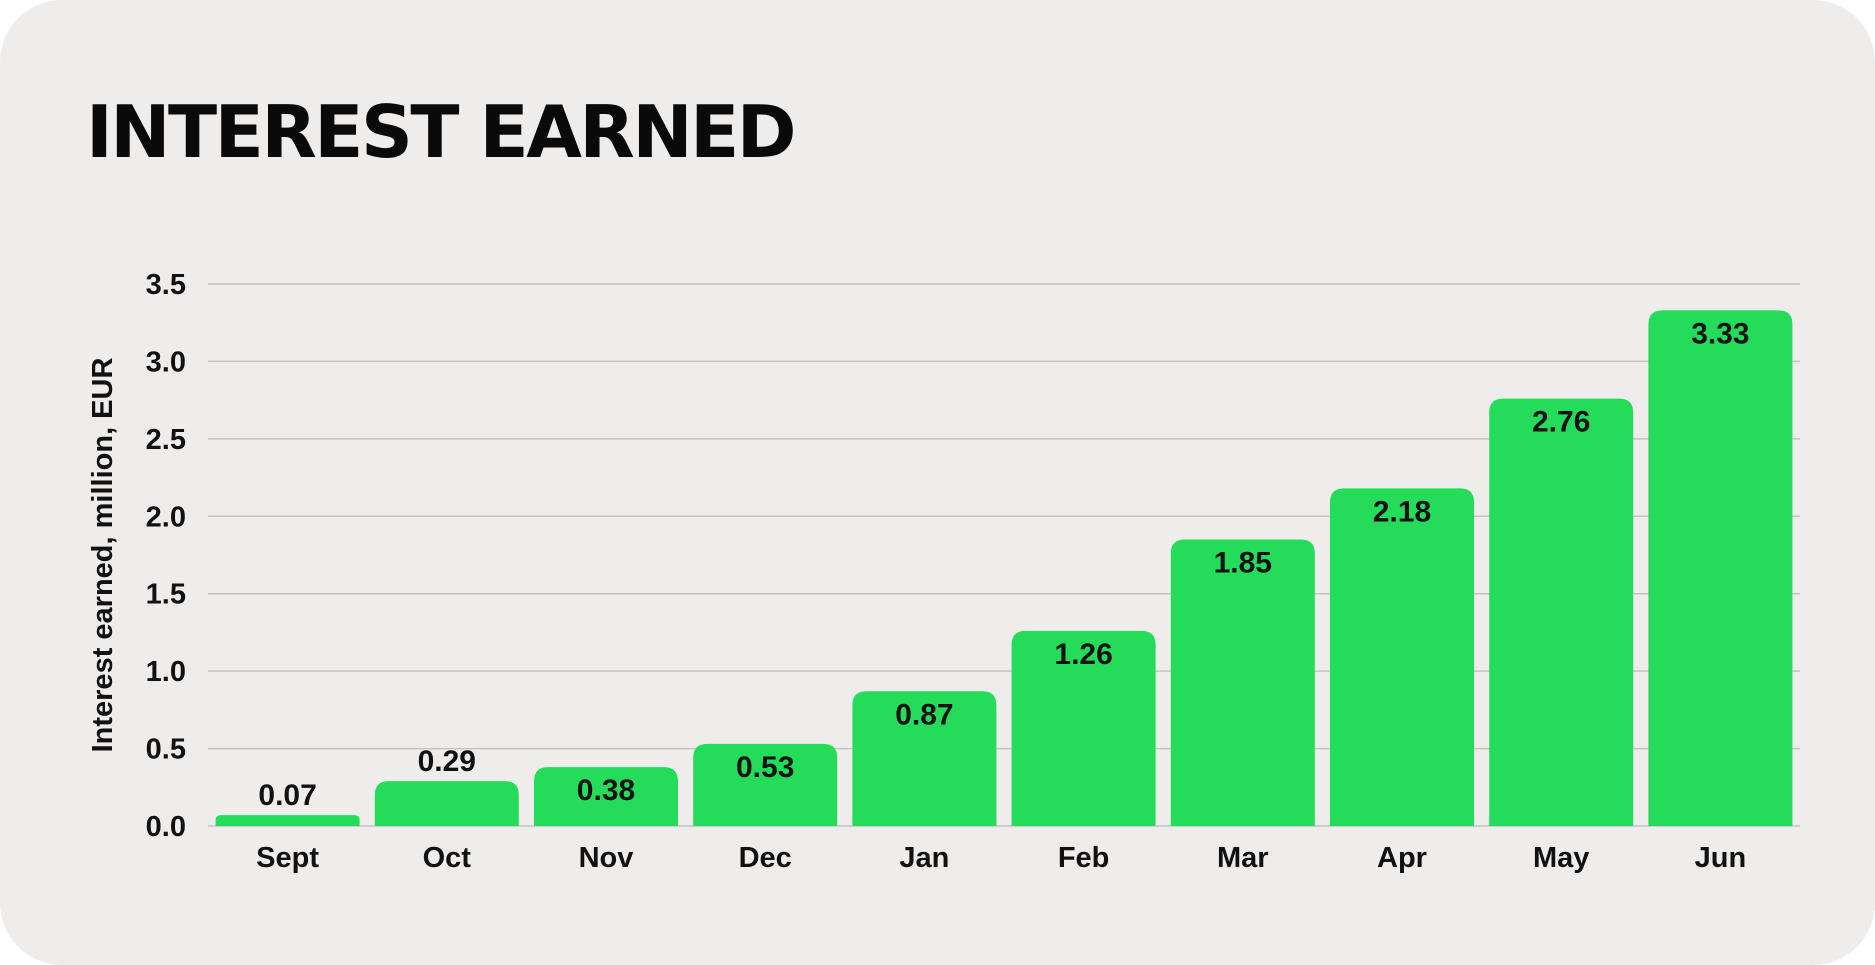  What do you see at coordinates (447, 858) in the screenshot?
I see `x-tick-label: Oct` at bounding box center [447, 858].